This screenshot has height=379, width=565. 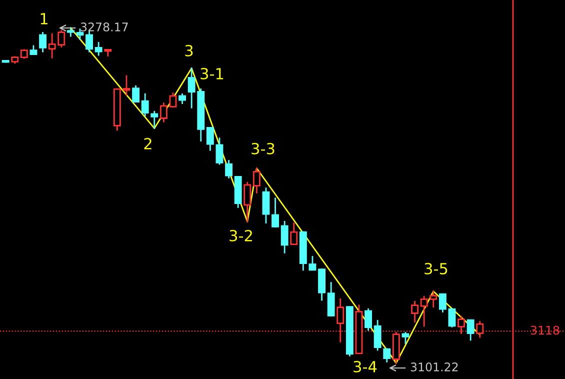 I want to click on annotation: 3-2, so click(x=241, y=236).